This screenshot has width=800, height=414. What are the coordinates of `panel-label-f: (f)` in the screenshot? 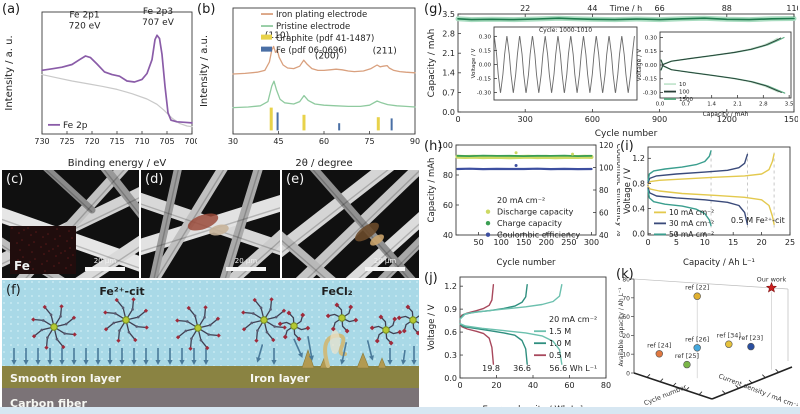 It's located at (13, 290).